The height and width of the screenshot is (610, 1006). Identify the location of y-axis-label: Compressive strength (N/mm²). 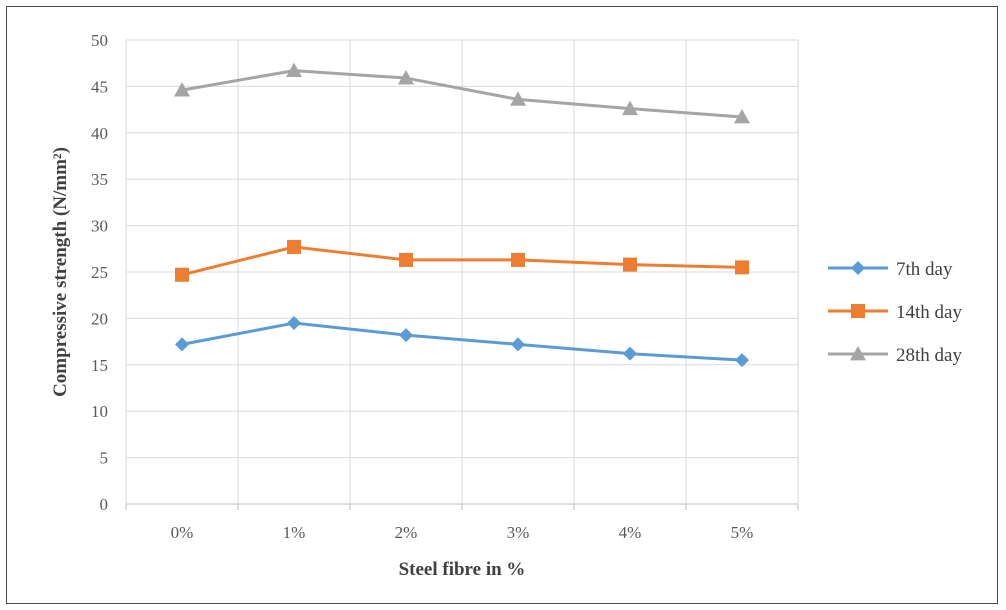
(60, 272).